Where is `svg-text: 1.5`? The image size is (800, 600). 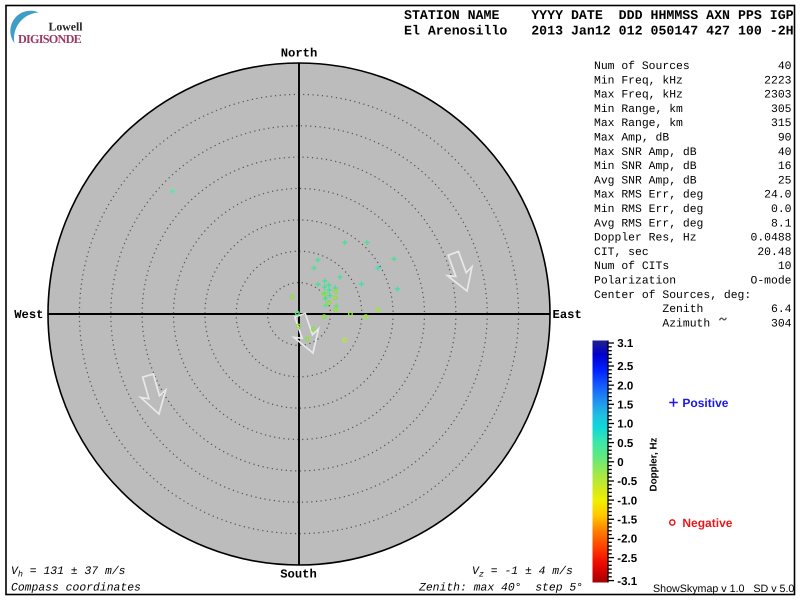 svg-text: 1.5 is located at coordinates (625, 406).